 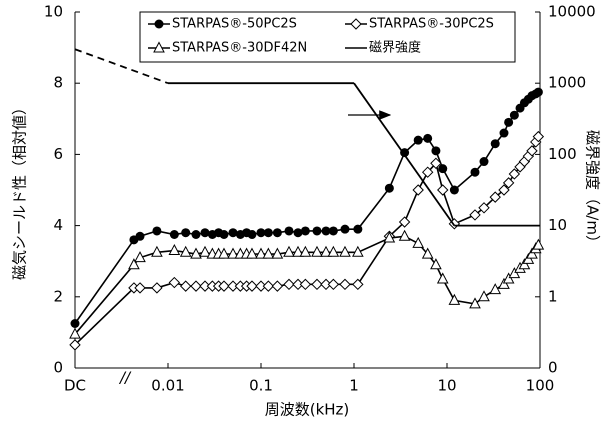 What do you see at coordinates (553, 368) in the screenshot?
I see `y2-tick-label: 0` at bounding box center [553, 368].